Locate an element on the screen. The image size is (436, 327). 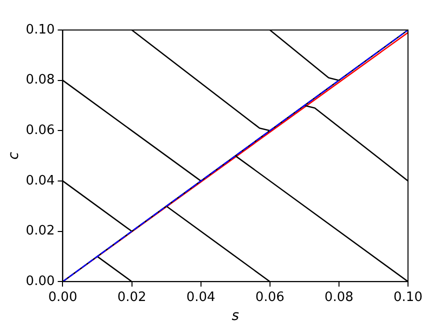
y-tick-label: 0.10 is located at coordinates (40, 30).